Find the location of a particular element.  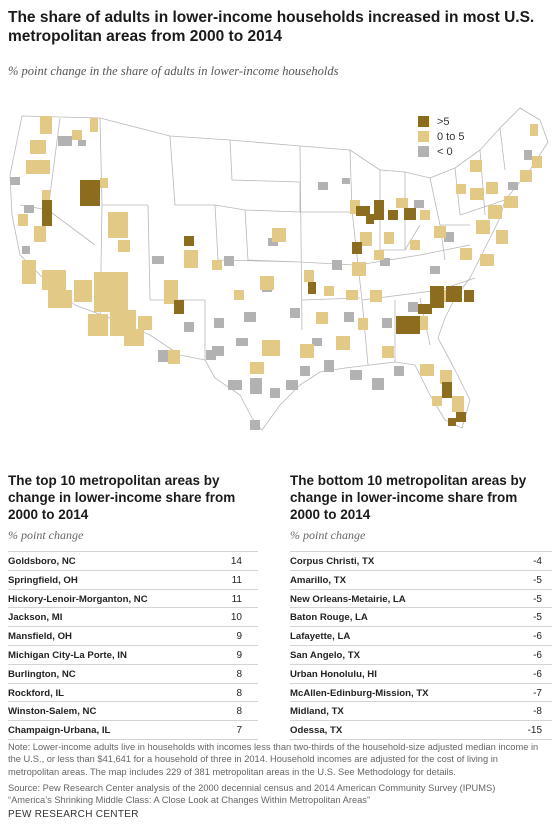

table-row: Midland, TX -8 is located at coordinates (421, 710).